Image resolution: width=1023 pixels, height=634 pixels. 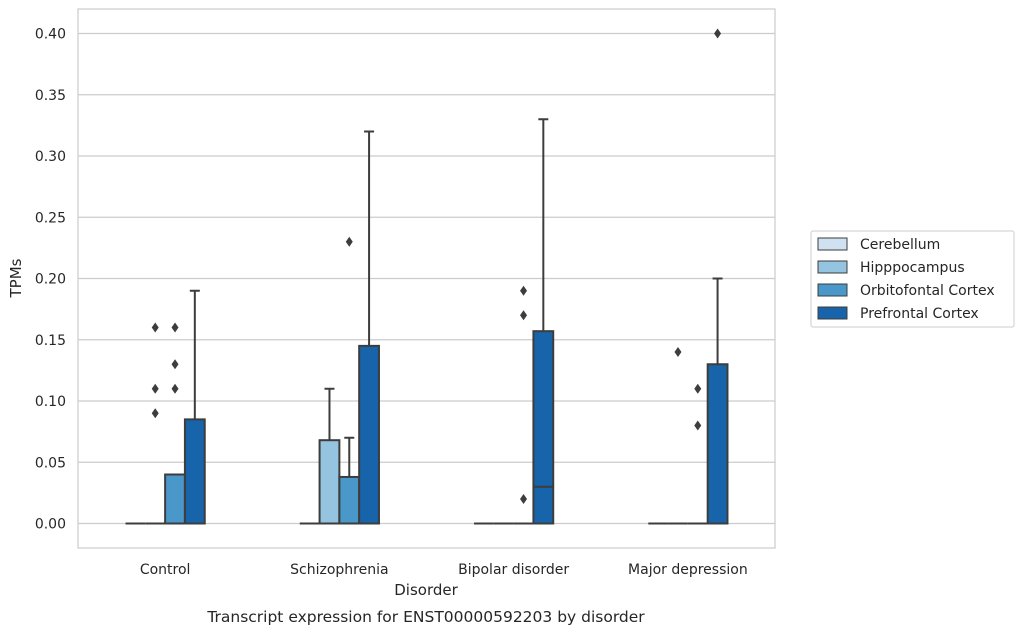 What do you see at coordinates (688, 570) in the screenshot?
I see `x-tick-label: Major depression` at bounding box center [688, 570].